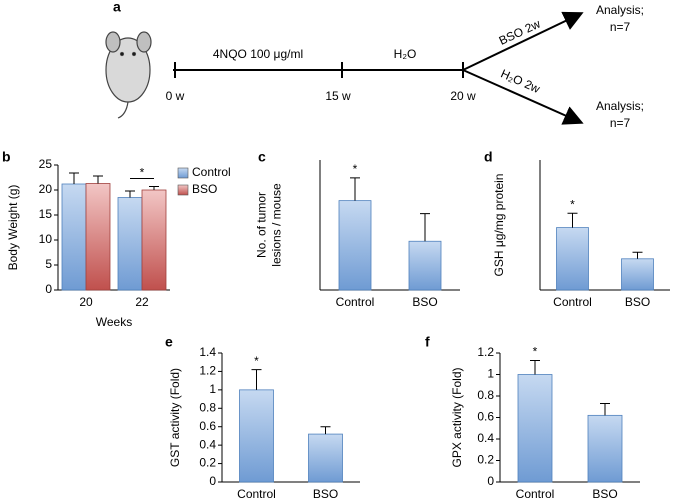 This screenshot has height=499, width=685. I want to click on y-axis-label: GSH μg/mg protein, so click(499, 225).